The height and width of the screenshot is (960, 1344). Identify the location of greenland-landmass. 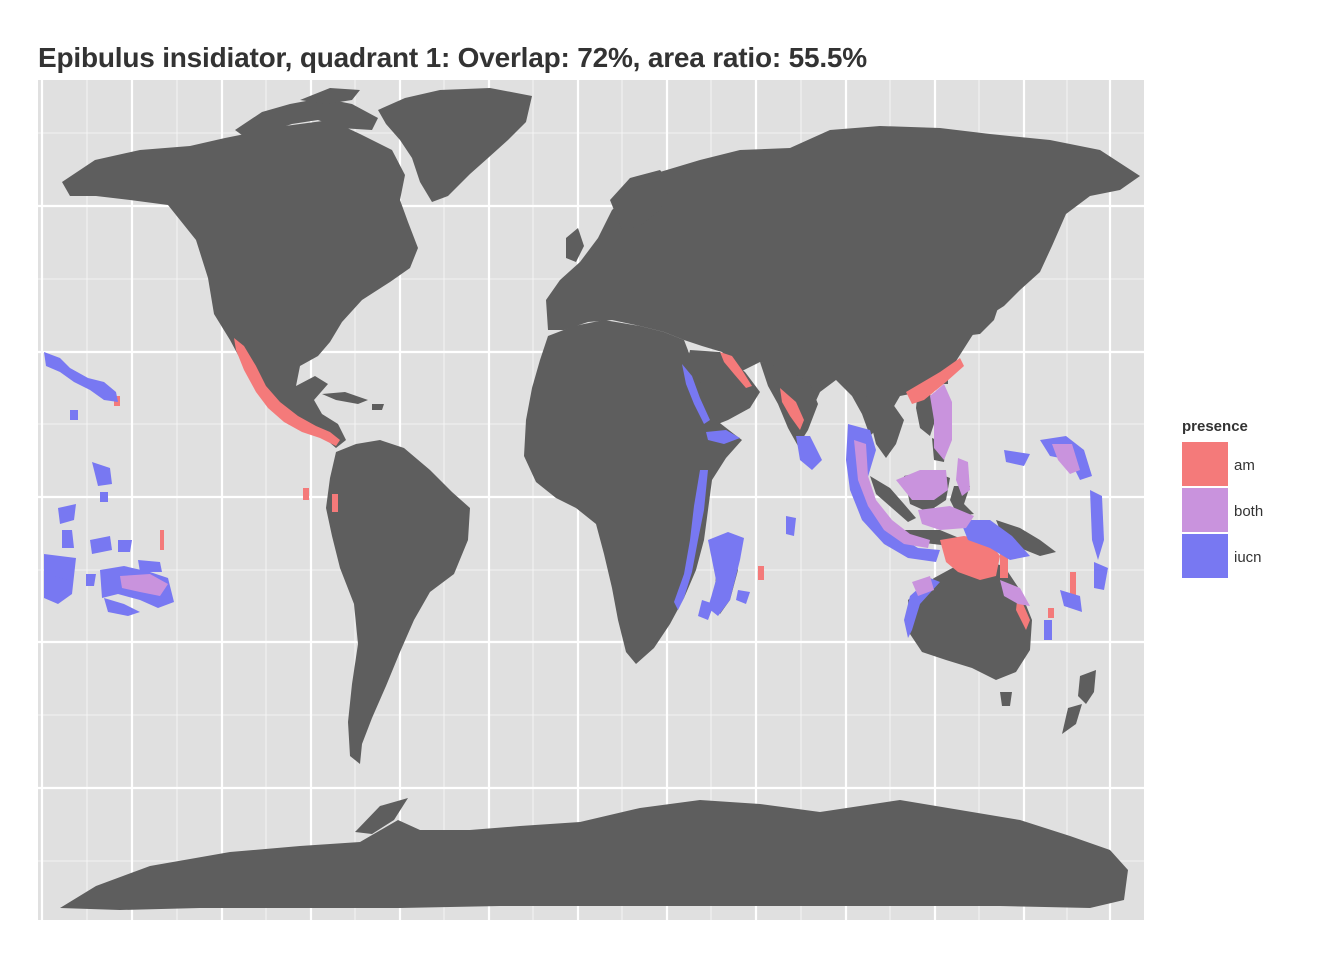
(455, 145).